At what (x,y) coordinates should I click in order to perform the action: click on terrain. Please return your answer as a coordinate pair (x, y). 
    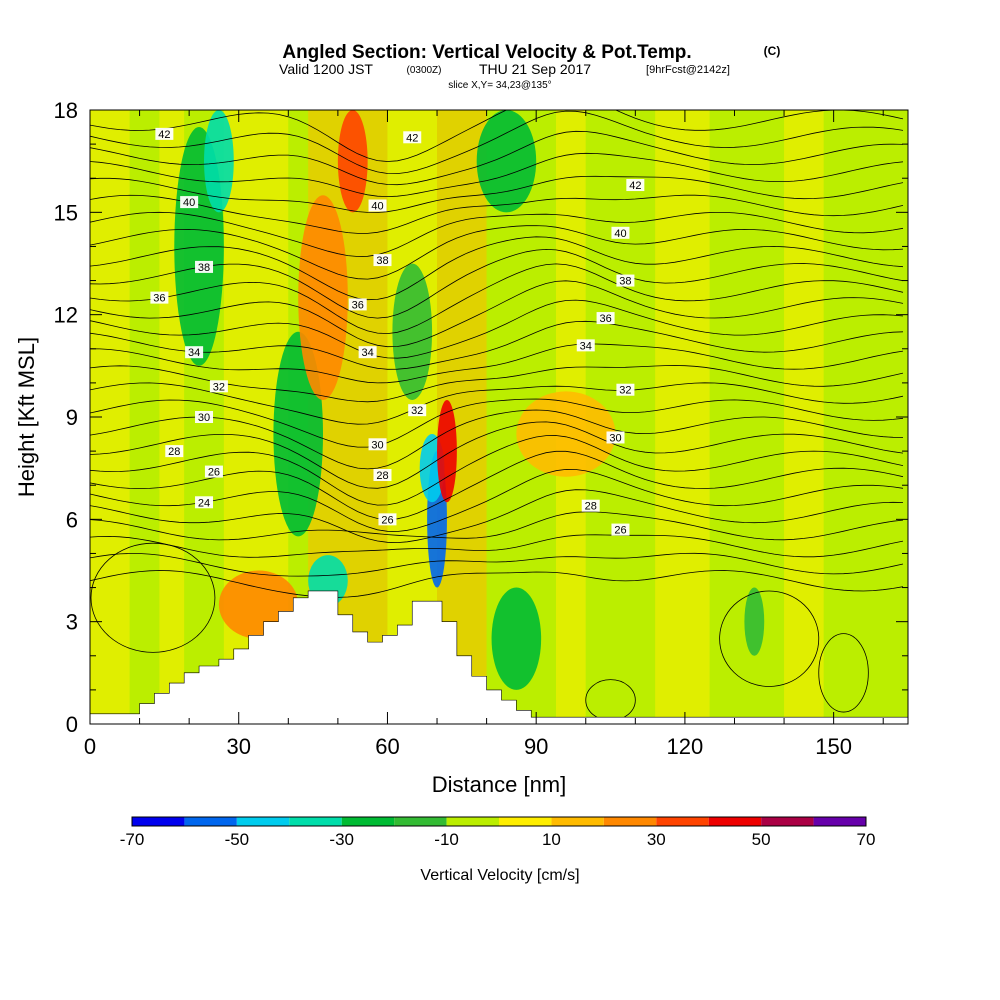
    Looking at the image, I should click on (499, 657).